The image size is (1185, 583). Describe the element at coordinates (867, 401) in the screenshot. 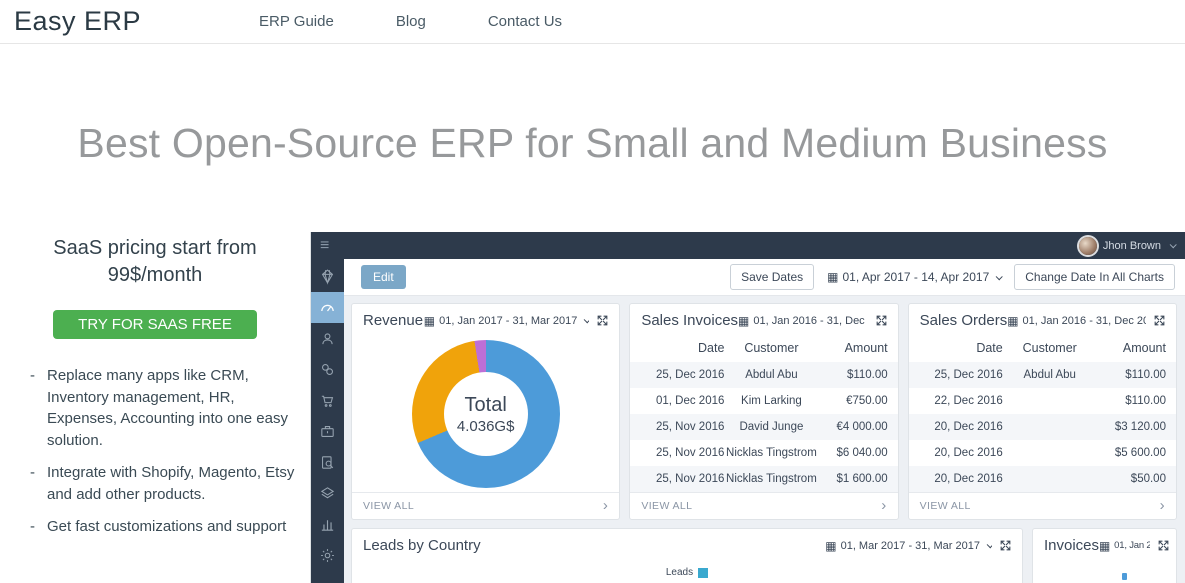

I see `cell-amount: €750.00` at that location.